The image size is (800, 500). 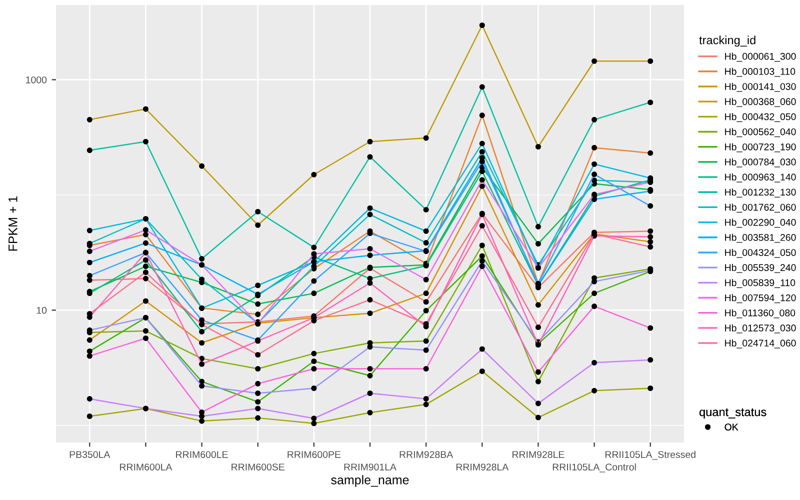 I want to click on legend-label: Hb_000963_140, so click(x=760, y=177).